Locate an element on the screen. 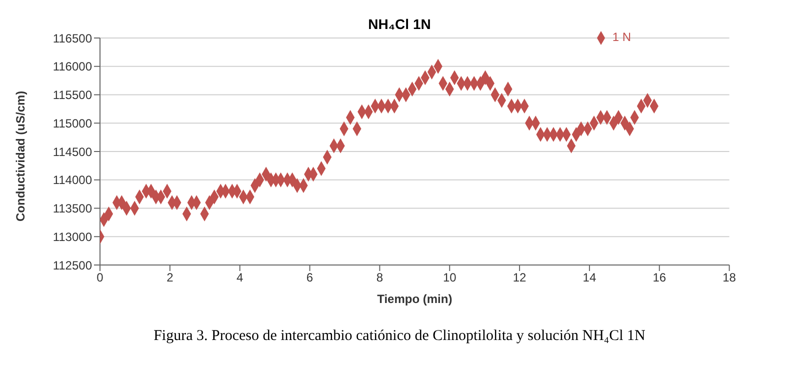  chart-title: NH₄Cl 1N is located at coordinates (399, 24).